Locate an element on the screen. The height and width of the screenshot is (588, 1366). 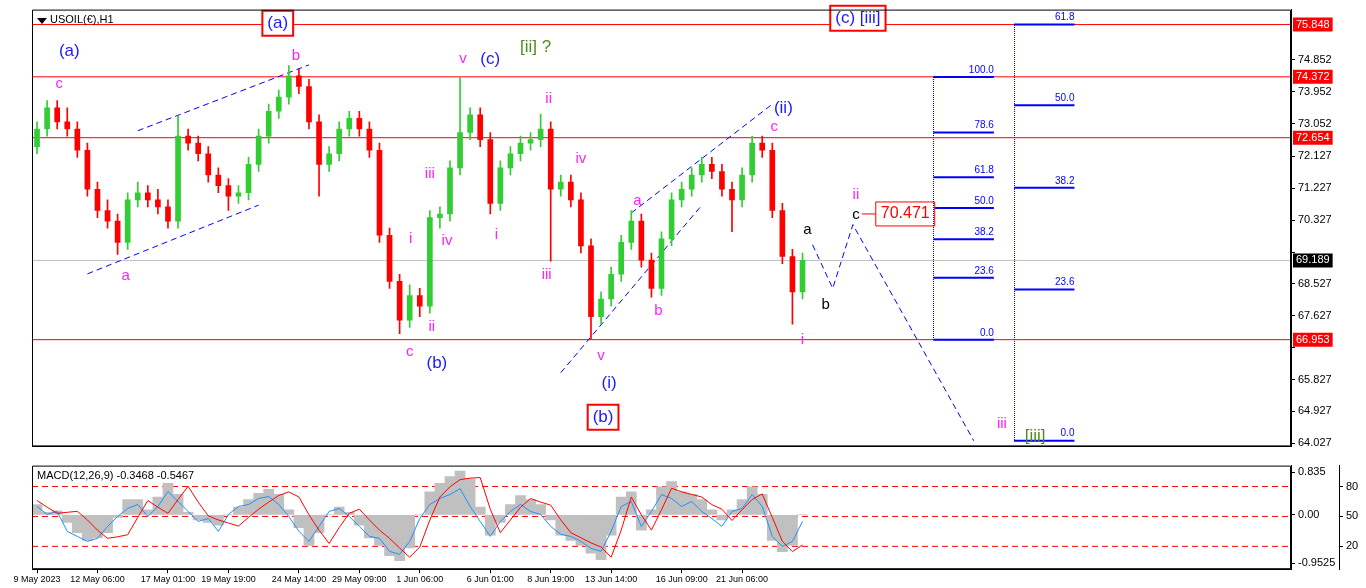
y-tick-label: -0.9525 is located at coordinates (1317, 562).